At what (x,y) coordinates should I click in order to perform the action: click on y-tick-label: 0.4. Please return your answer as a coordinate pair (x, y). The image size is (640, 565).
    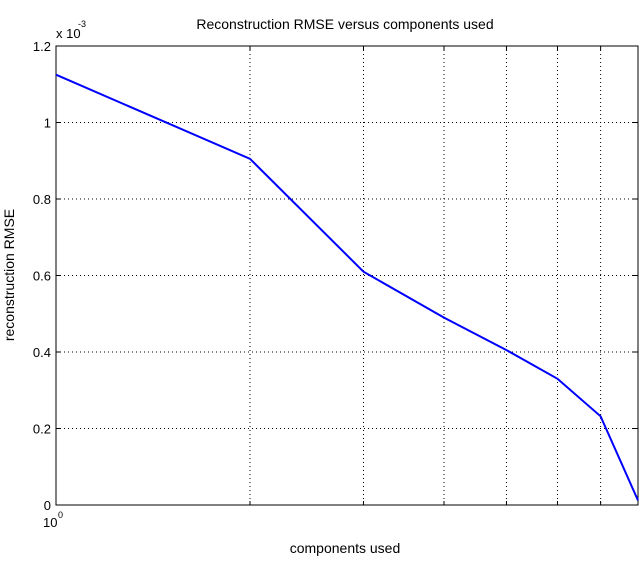
    Looking at the image, I should click on (42, 352).